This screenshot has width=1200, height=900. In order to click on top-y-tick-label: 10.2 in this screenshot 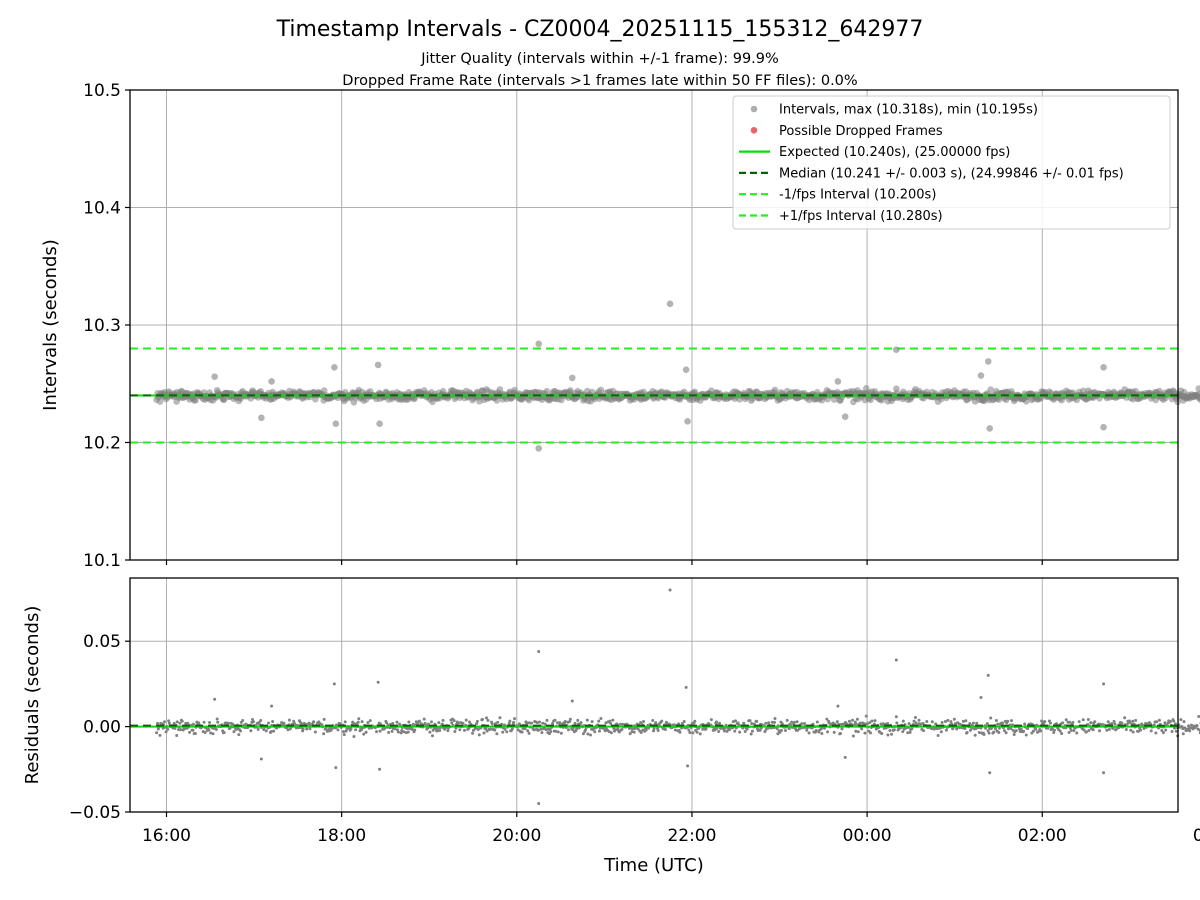, I will do `click(102, 444)`.